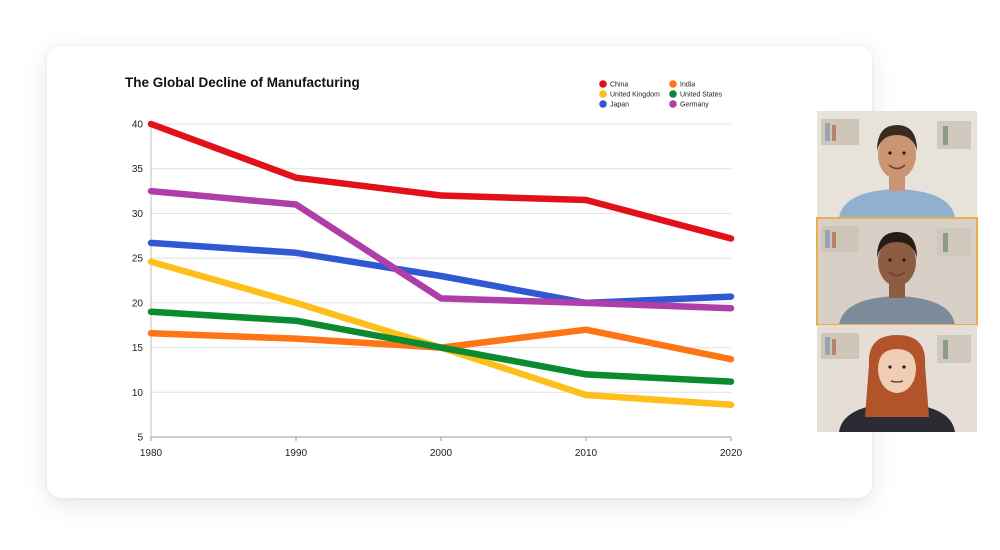  Describe the element at coordinates (138, 259) in the screenshot. I see `y-tick-label: 25` at that location.